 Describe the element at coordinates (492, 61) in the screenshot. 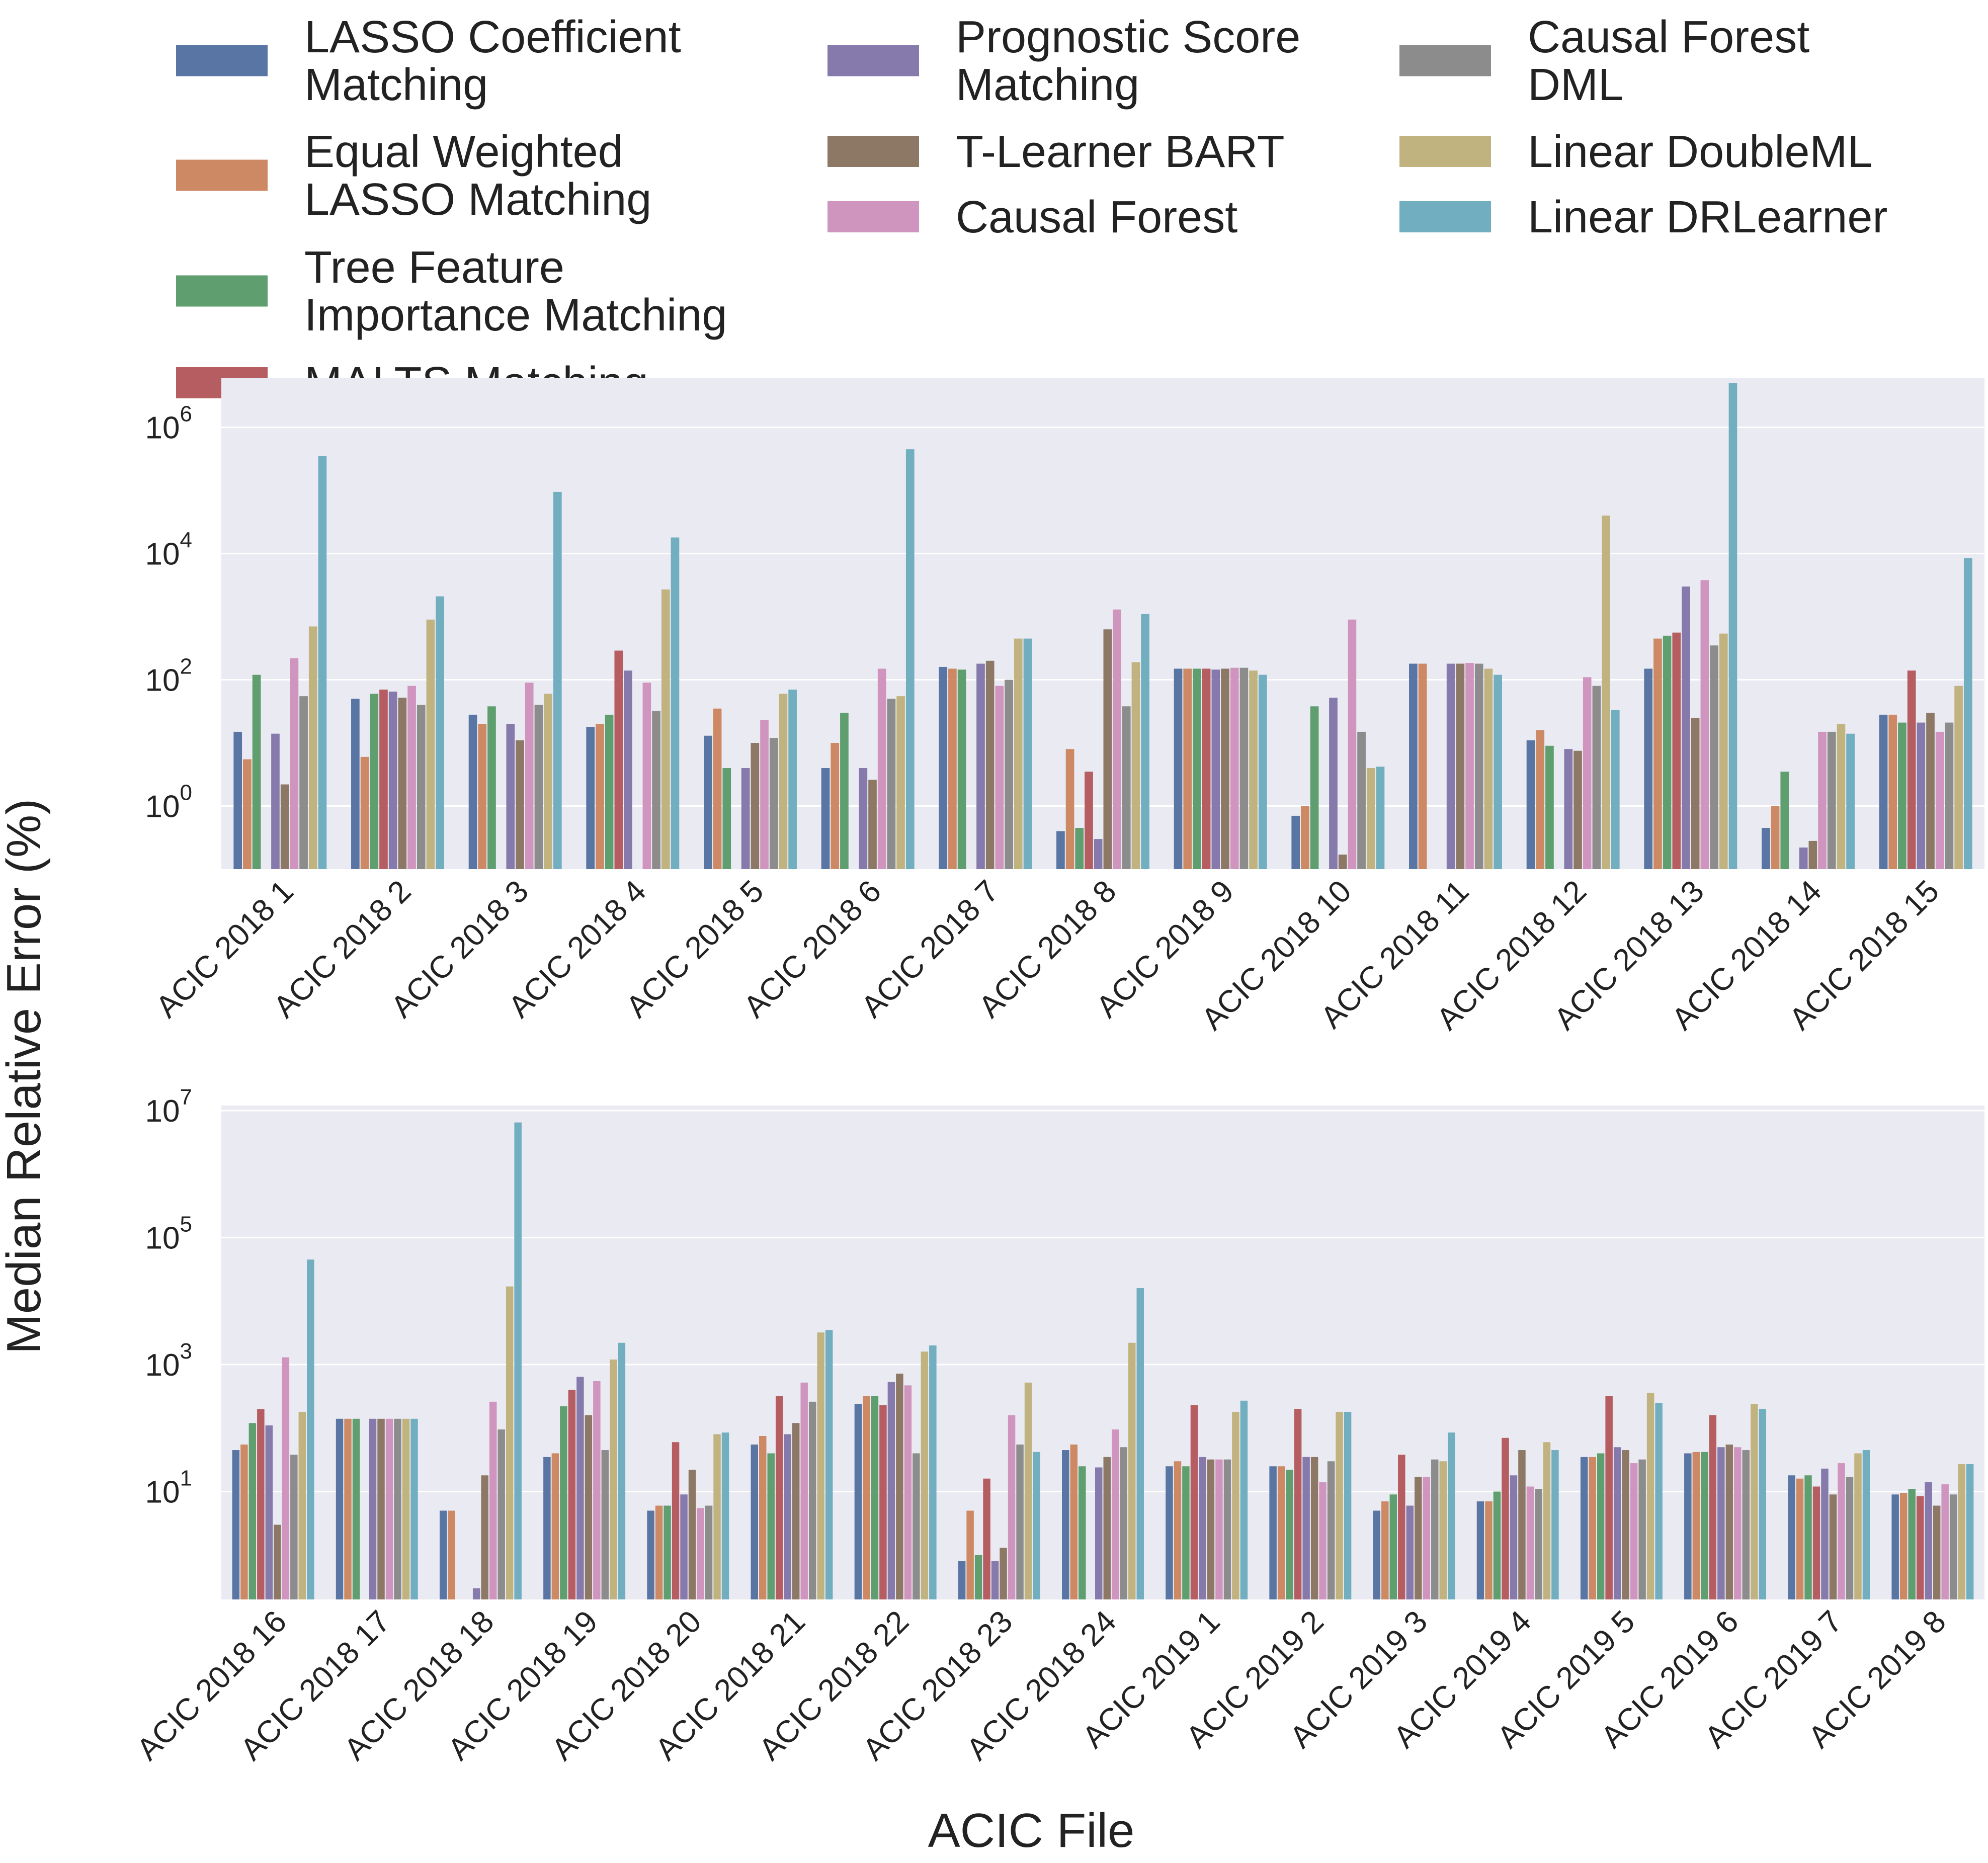

I see `legend-label: LASSO Coefficient Matching` at that location.